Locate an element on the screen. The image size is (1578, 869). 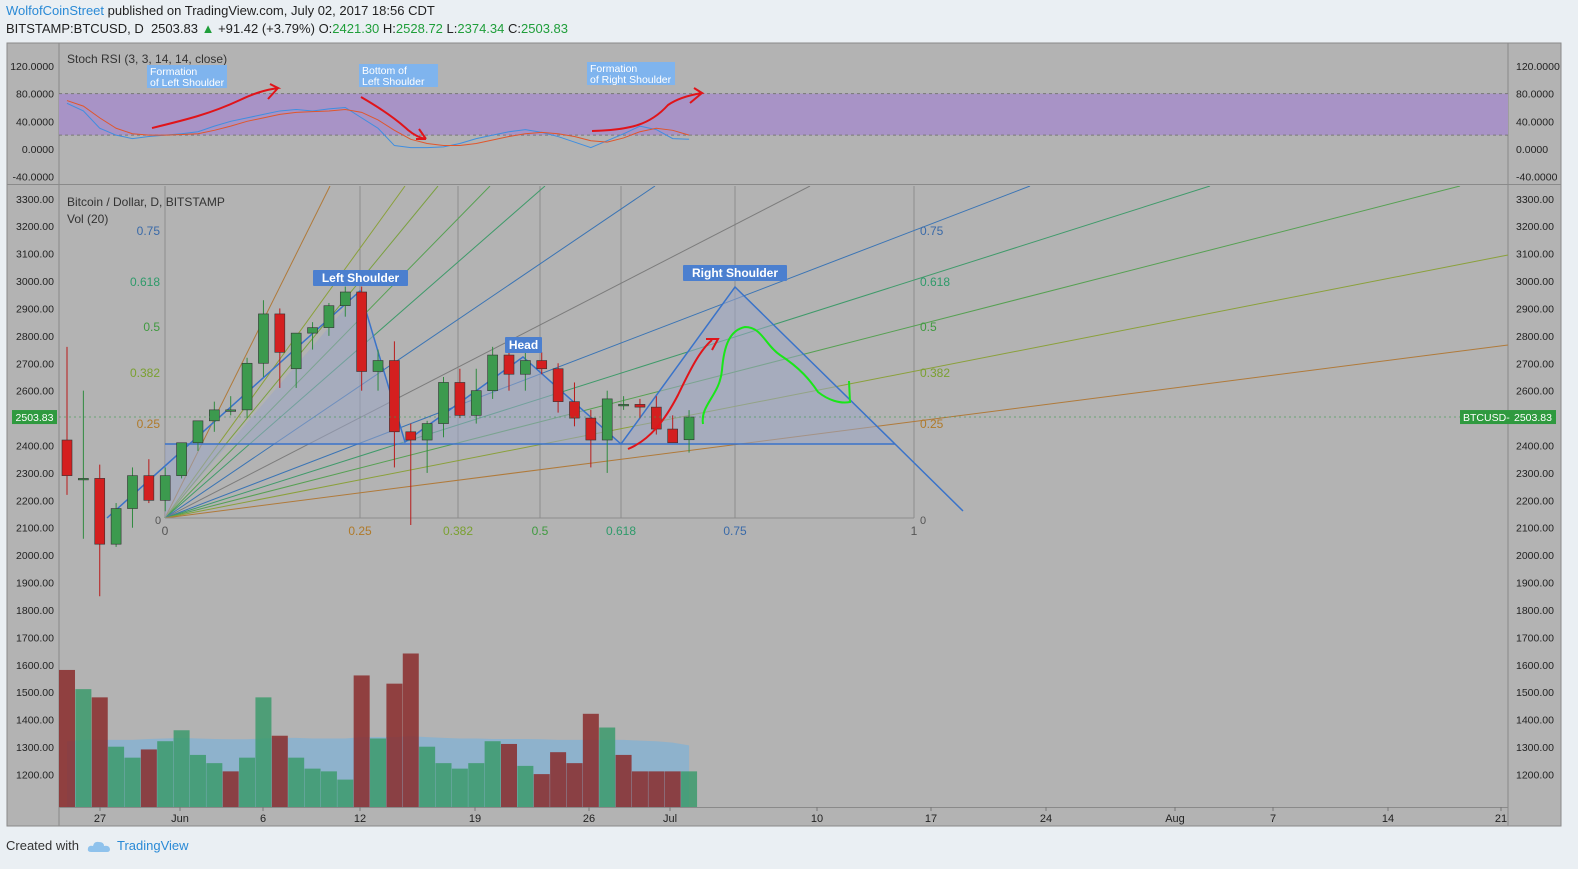
price-tick-left: 2700.00 is located at coordinates (35, 364).